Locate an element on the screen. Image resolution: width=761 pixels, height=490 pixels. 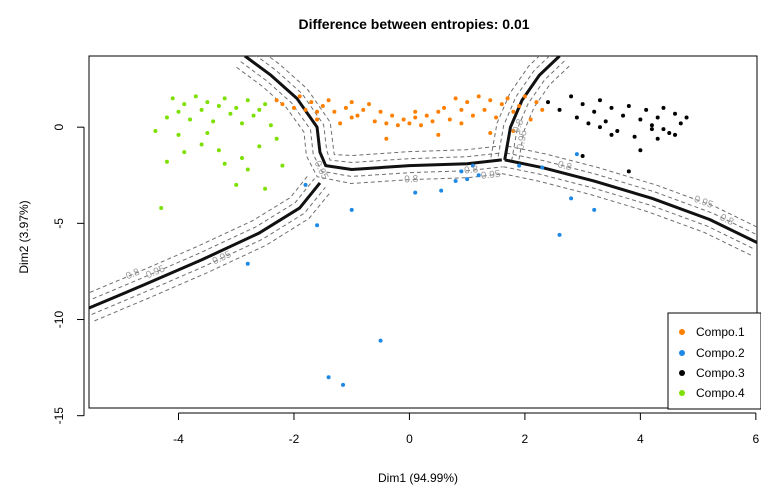
contour-label-6: 0.95 is located at coordinates (490, 175).